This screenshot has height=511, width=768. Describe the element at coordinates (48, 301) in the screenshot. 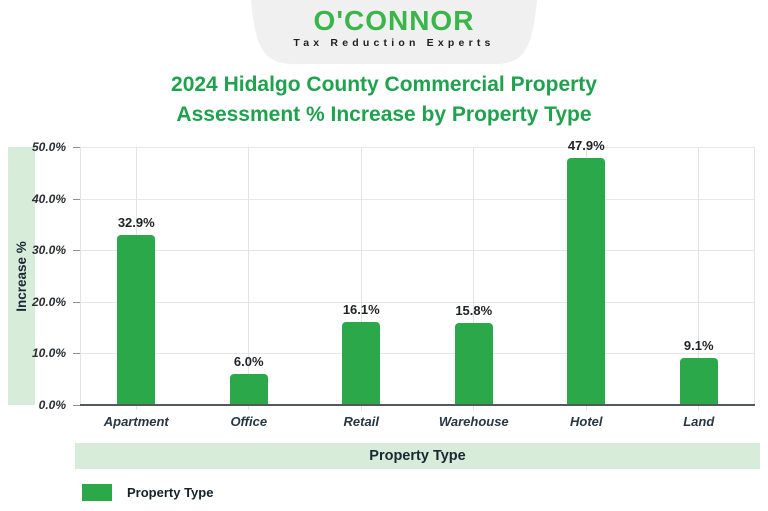

I see `y-axis-tick-label: 20.0%` at that location.